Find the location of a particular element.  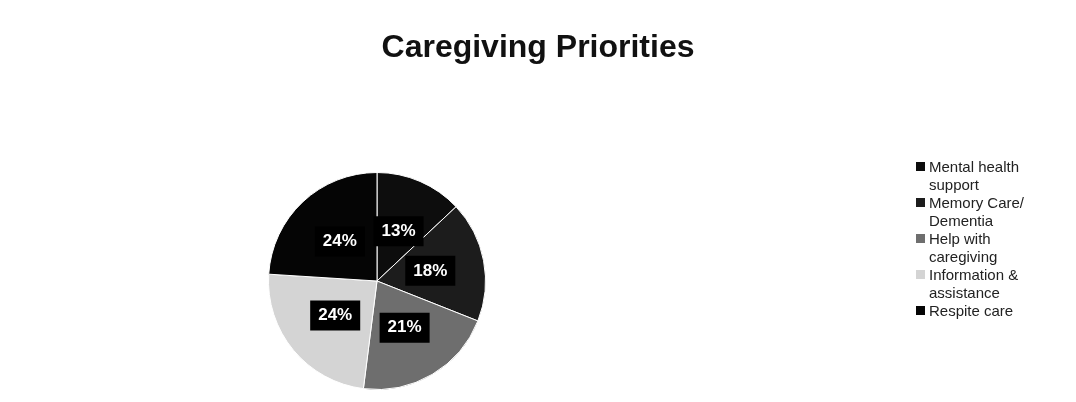

legend-label: Respite care is located at coordinates (971, 311).